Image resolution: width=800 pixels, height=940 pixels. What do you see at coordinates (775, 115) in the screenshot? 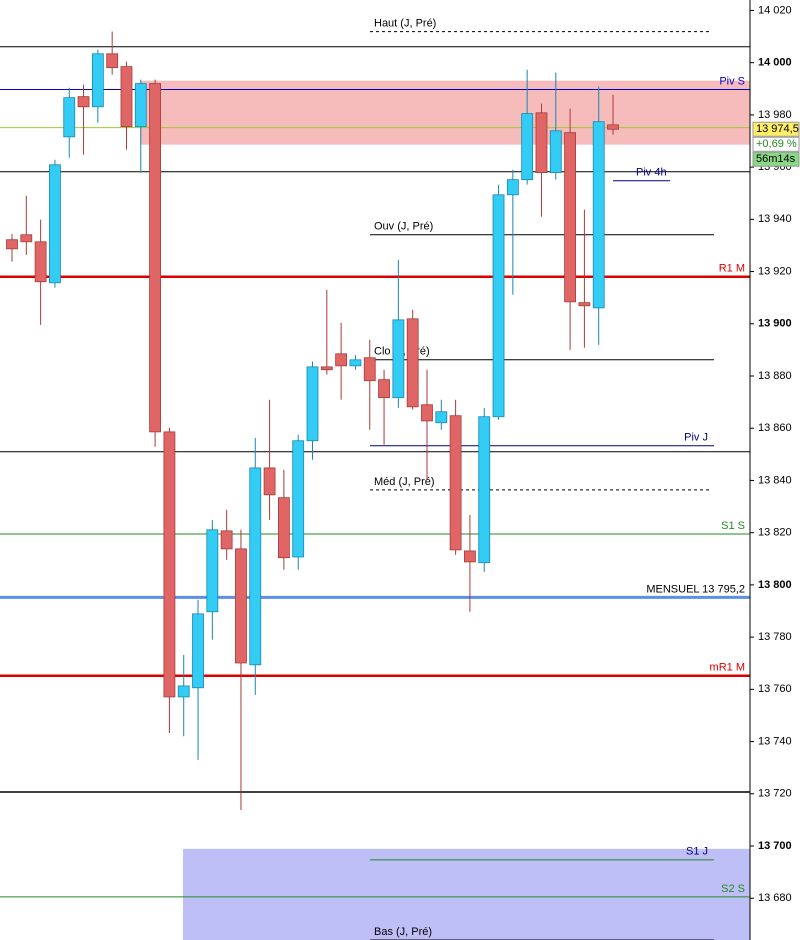
I see `y-tick-label: 13 980` at bounding box center [775, 115].